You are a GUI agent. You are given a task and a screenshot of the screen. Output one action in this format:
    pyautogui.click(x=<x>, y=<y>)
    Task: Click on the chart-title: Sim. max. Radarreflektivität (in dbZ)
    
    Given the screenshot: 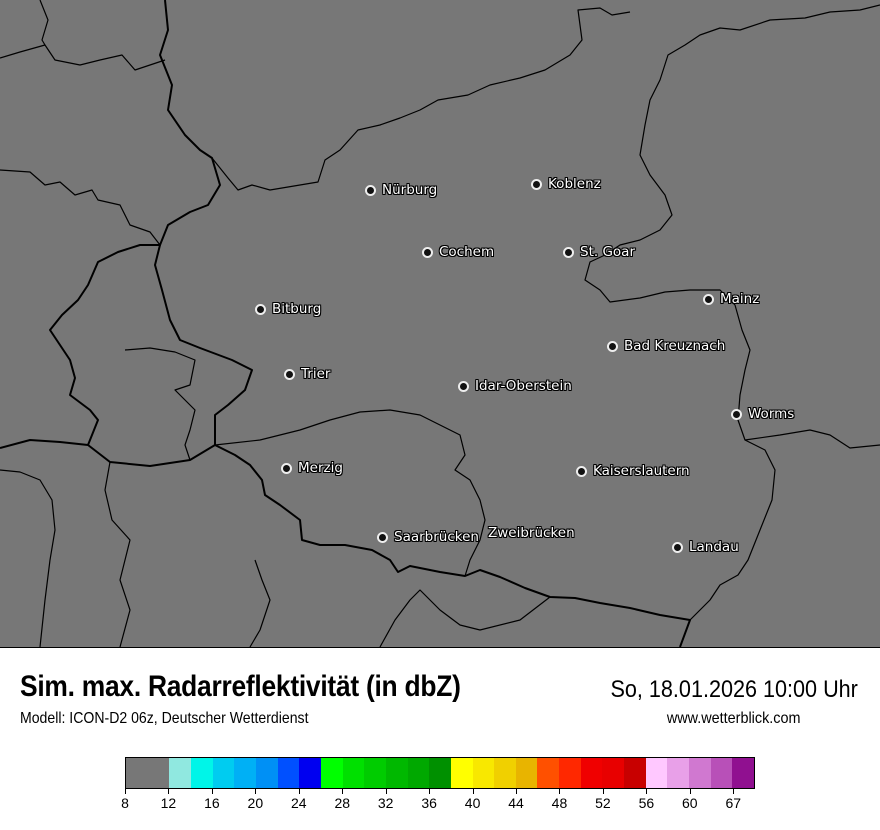 What is the action you would take?
    pyautogui.click(x=240, y=686)
    